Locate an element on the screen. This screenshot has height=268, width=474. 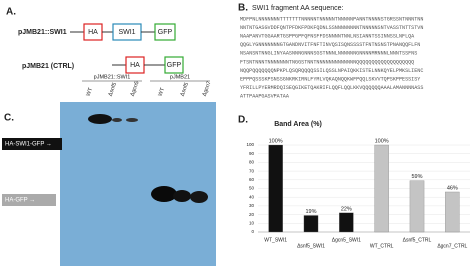
x-tick-label: WT_CTRL is located at coordinates (382, 246).